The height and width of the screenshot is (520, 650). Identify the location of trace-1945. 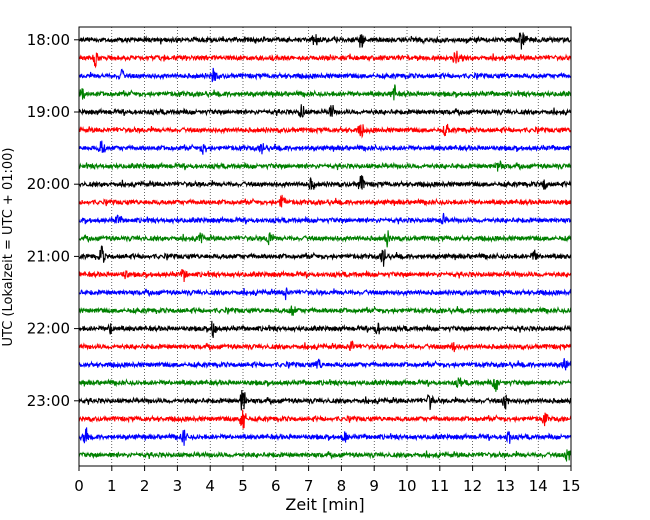
(325, 166).